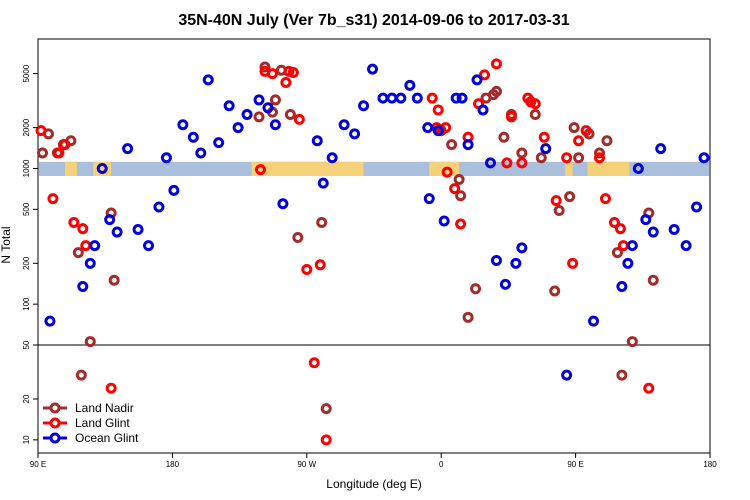 The width and height of the screenshot is (750, 500). What do you see at coordinates (306, 464) in the screenshot?
I see `x-tick-label: 90 W` at bounding box center [306, 464].